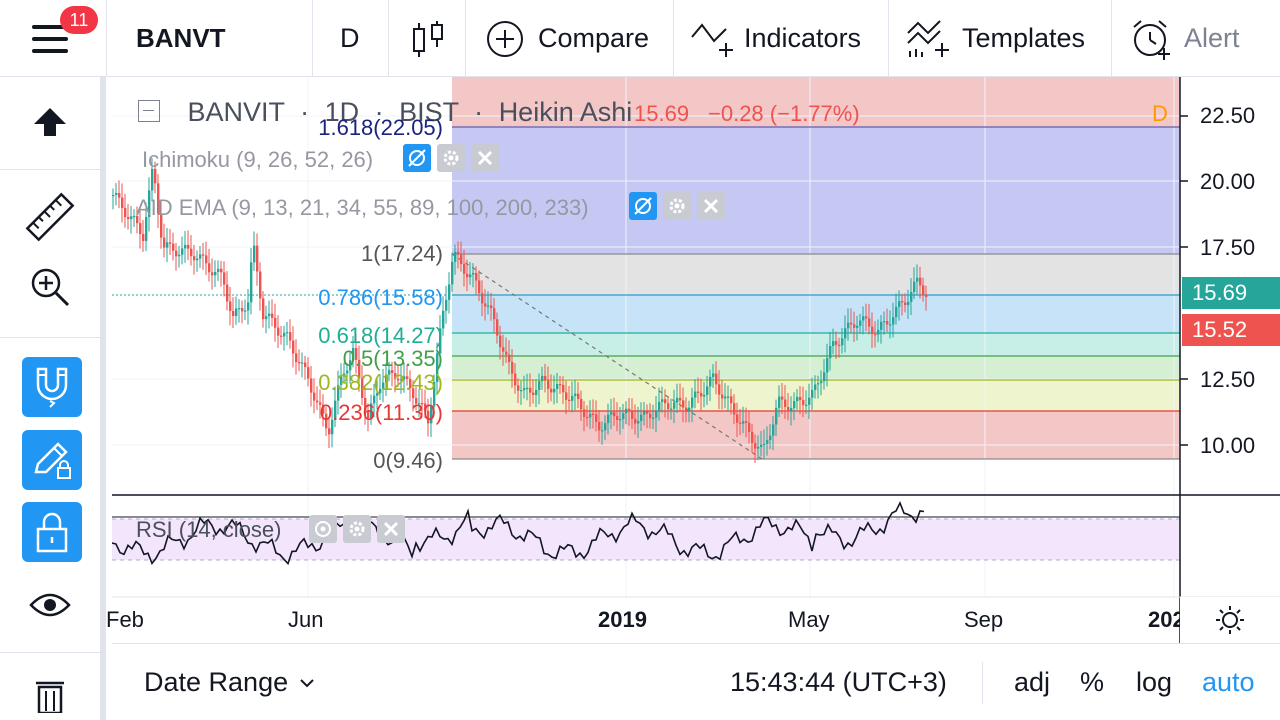 This screenshot has height=720, width=1280. What do you see at coordinates (677, 206) in the screenshot?
I see `ema-settings-button` at bounding box center [677, 206].